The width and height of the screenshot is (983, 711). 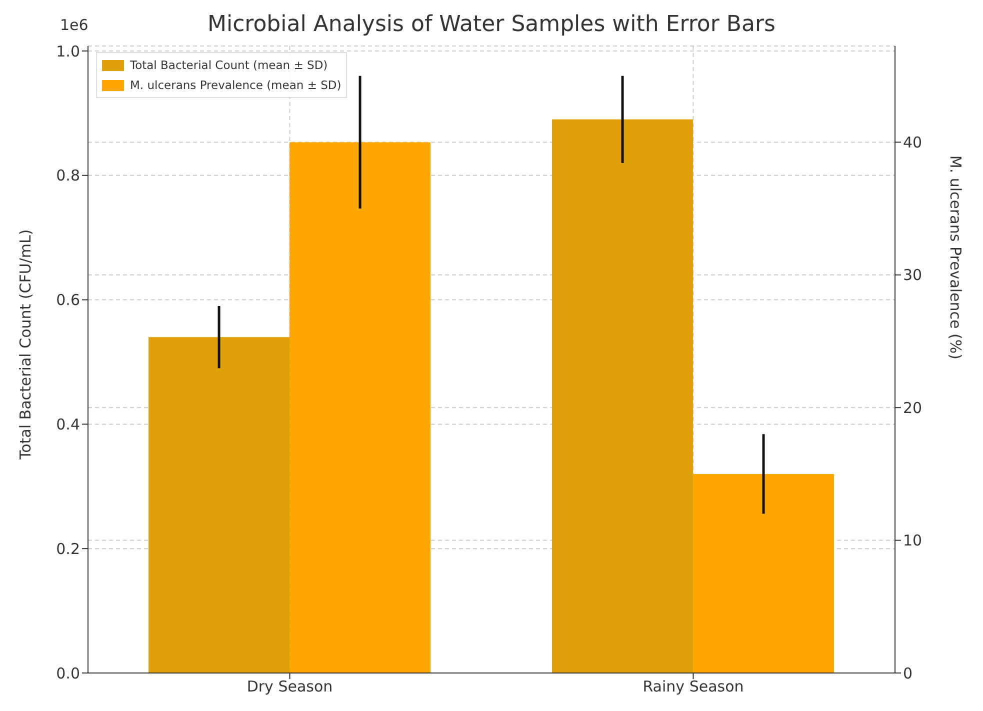 I want to click on y2-tick-label: 0, so click(x=908, y=673).